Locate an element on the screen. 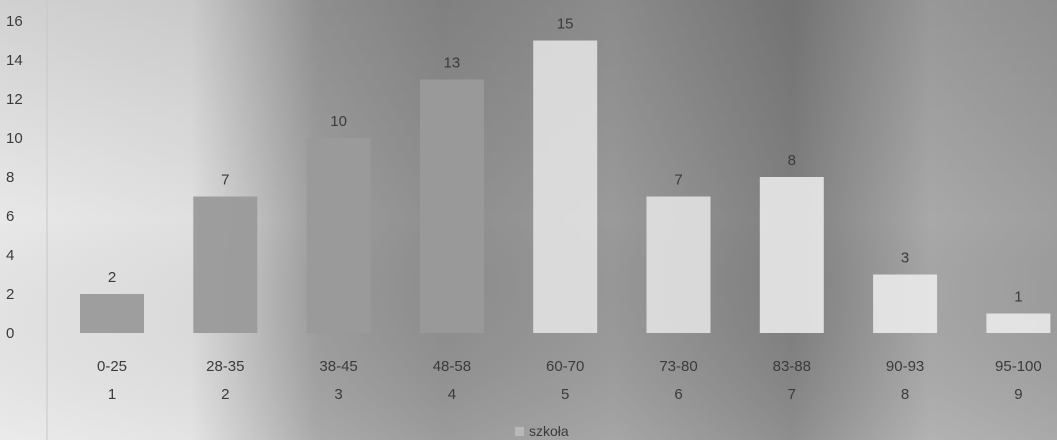 The height and width of the screenshot is (440, 1057). x-tick-index-label: 7 is located at coordinates (792, 394).